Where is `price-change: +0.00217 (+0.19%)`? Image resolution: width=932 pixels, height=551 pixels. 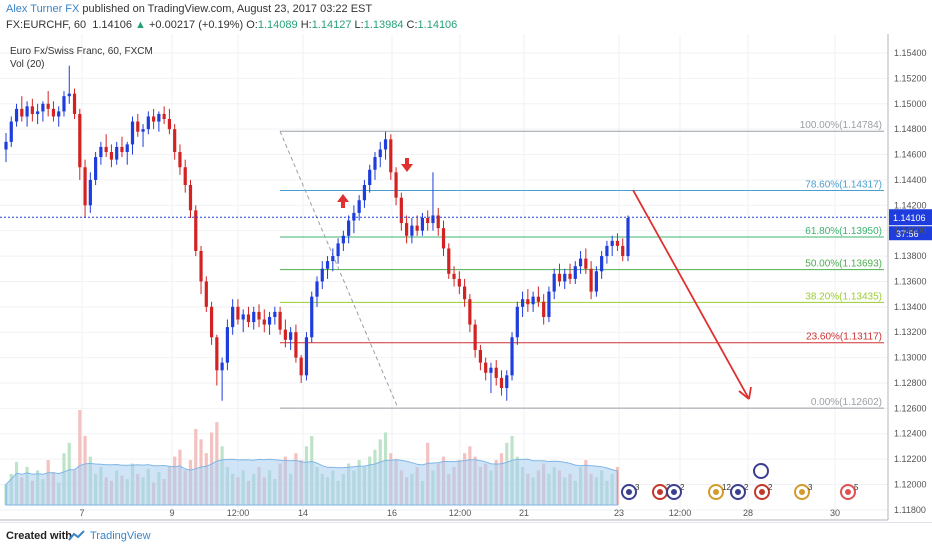 price-change: +0.00217 (+0.19%) is located at coordinates (196, 25).